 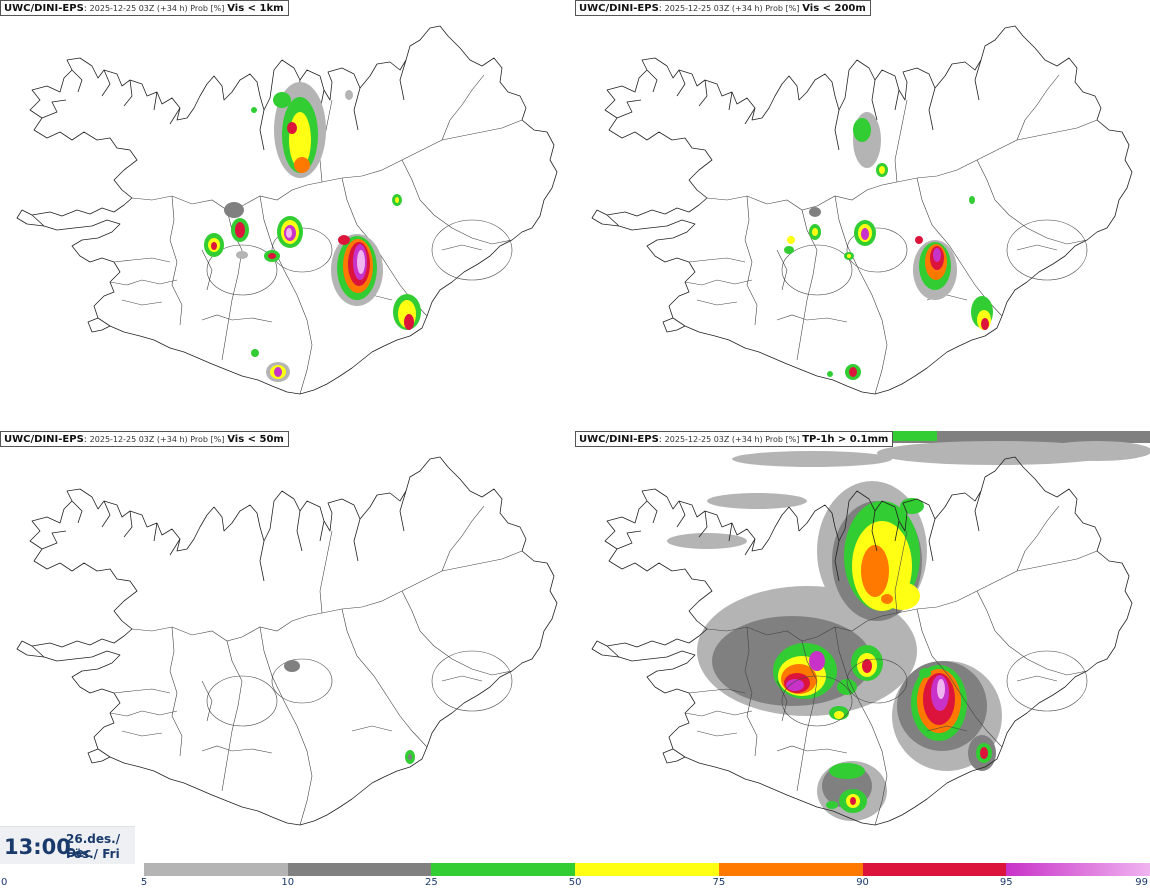 I want to click on variable-label: TP-1h > 0.1mm, so click(x=845, y=439).